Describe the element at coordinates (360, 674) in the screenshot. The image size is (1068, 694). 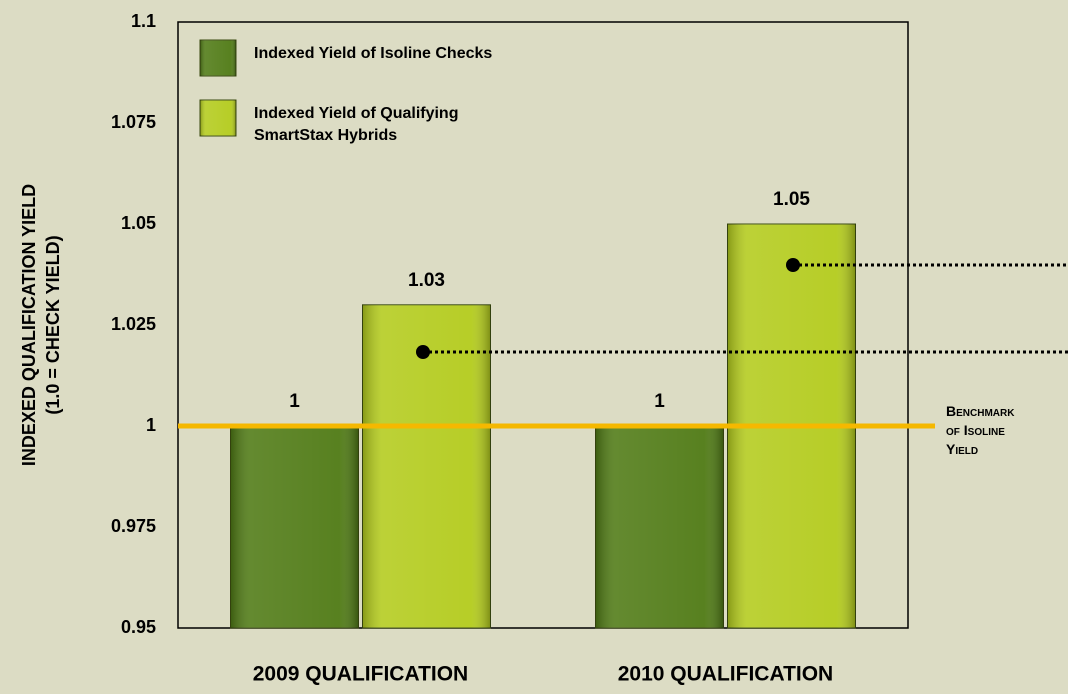
I see `x-tick-label: 2009 QUALIFICATION` at that location.